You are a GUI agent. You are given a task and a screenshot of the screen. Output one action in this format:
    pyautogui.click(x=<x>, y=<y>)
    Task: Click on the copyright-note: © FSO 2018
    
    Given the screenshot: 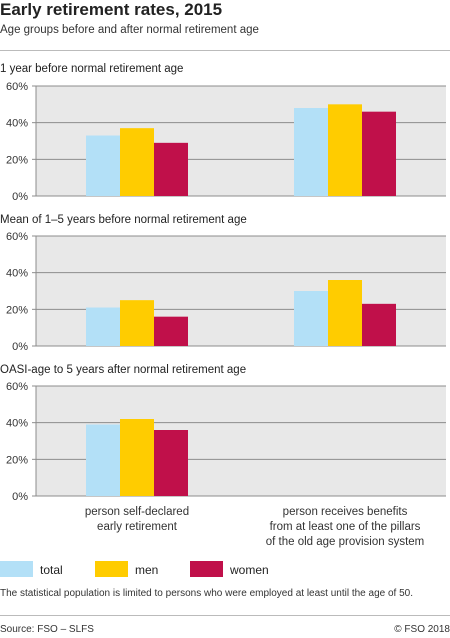 What is the action you would take?
    pyautogui.click(x=422, y=629)
    